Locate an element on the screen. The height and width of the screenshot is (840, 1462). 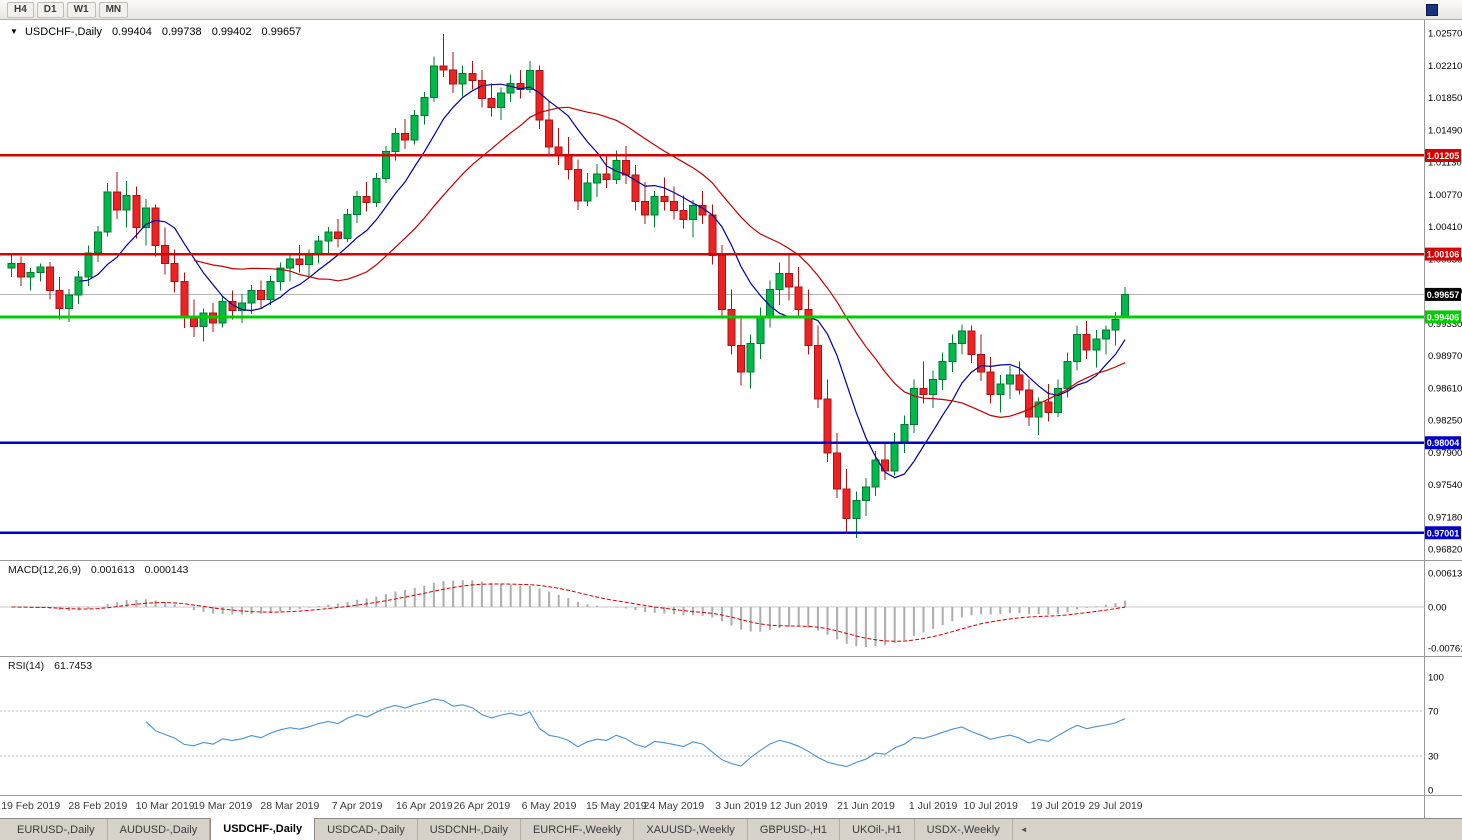
tab-usdchf-daily: USDCHF-,Daily is located at coordinates (263, 829).